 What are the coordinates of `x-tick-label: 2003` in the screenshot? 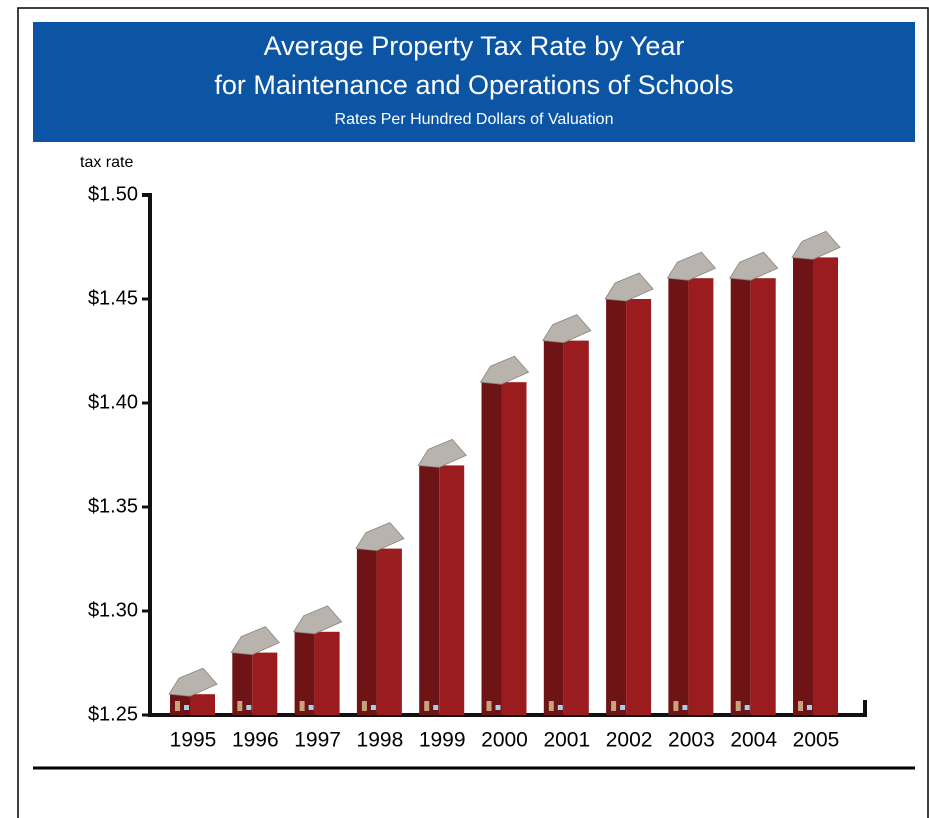 It's located at (691, 740).